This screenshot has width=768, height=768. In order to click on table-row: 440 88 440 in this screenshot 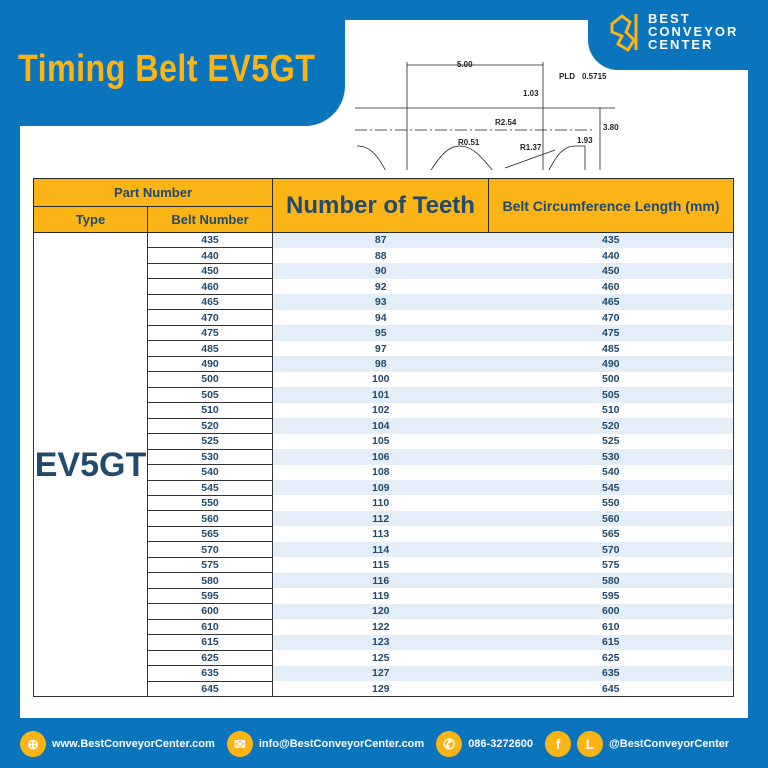, I will do `click(384, 255)`.